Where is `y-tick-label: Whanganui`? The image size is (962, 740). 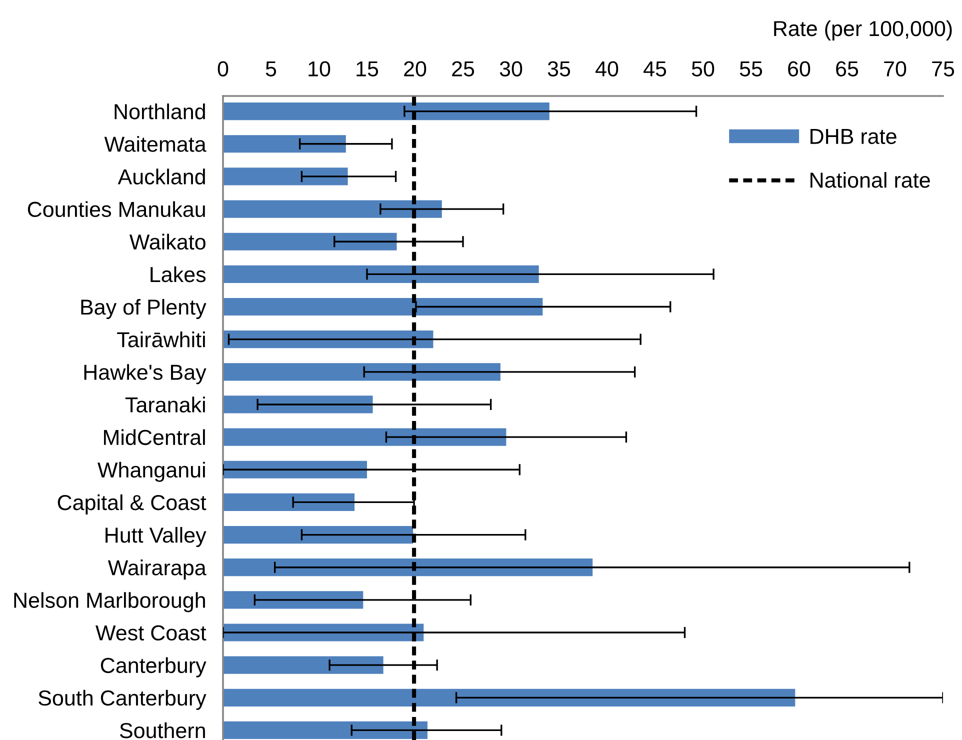 y-tick-label: Whanganui is located at coordinates (151, 472).